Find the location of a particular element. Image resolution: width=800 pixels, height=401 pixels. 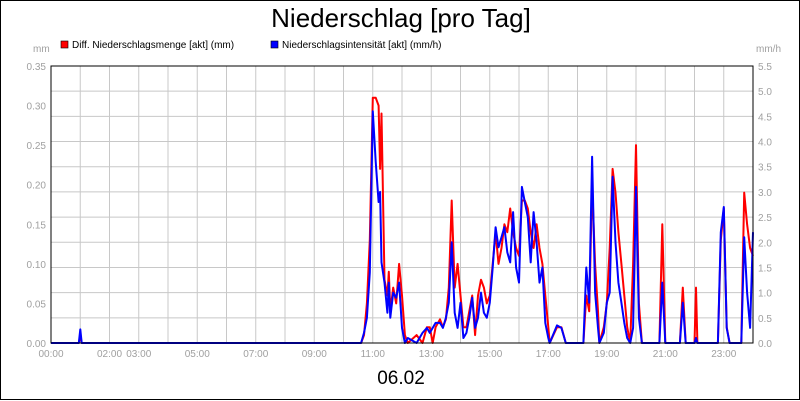

x-tick-label: 19:00 is located at coordinates (606, 354).